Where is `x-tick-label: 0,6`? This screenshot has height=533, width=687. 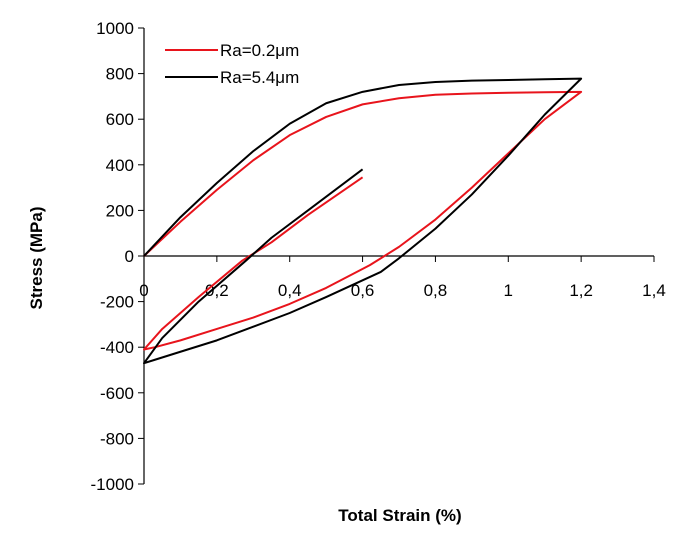 x-tick-label: 0,6 is located at coordinates (363, 290).